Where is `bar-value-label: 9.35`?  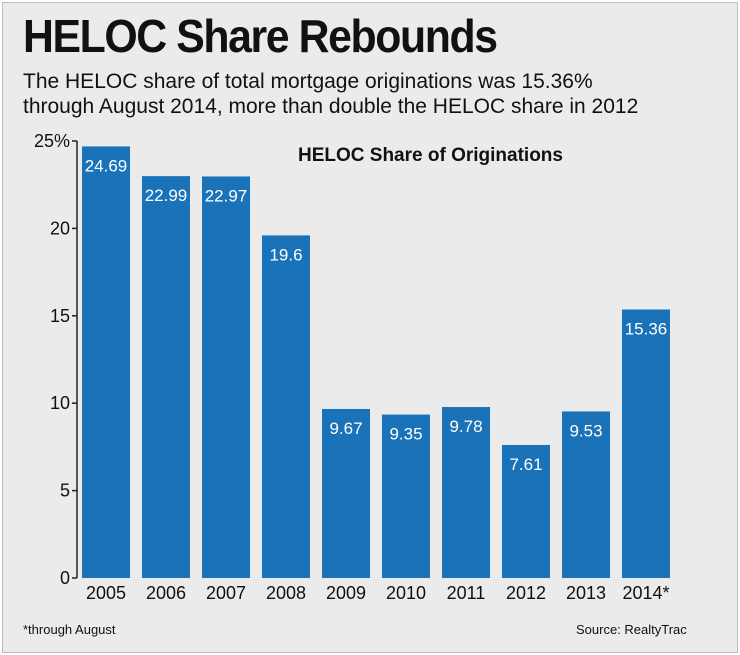 bar-value-label: 9.35 is located at coordinates (405, 434).